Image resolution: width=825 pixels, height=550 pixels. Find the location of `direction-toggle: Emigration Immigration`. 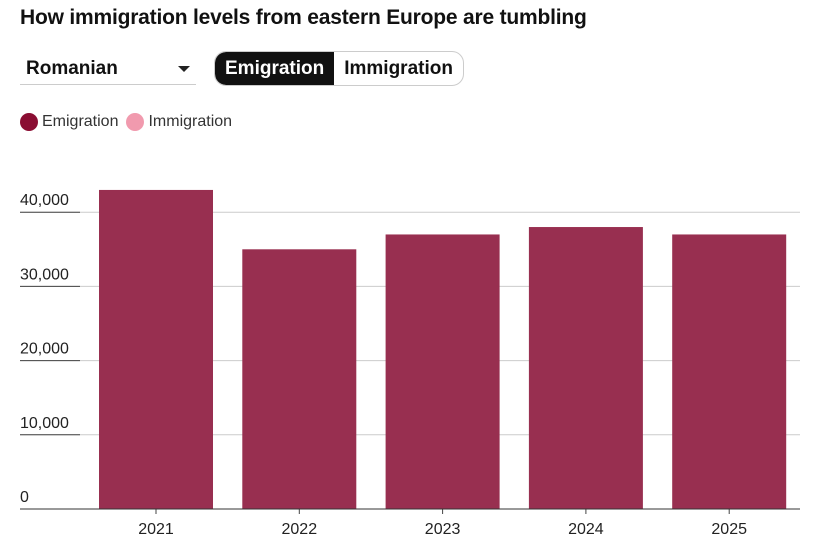

direction-toggle: Emigration Immigration is located at coordinates (339, 68).